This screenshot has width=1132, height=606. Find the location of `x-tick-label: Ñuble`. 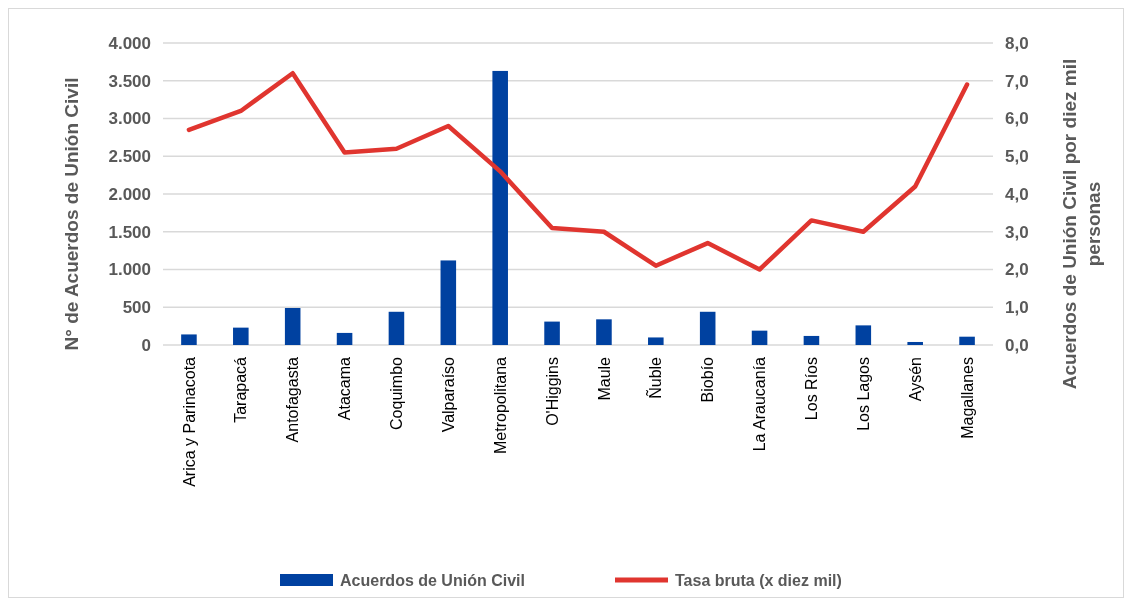

x-tick-label: Ñuble is located at coordinates (655, 377).